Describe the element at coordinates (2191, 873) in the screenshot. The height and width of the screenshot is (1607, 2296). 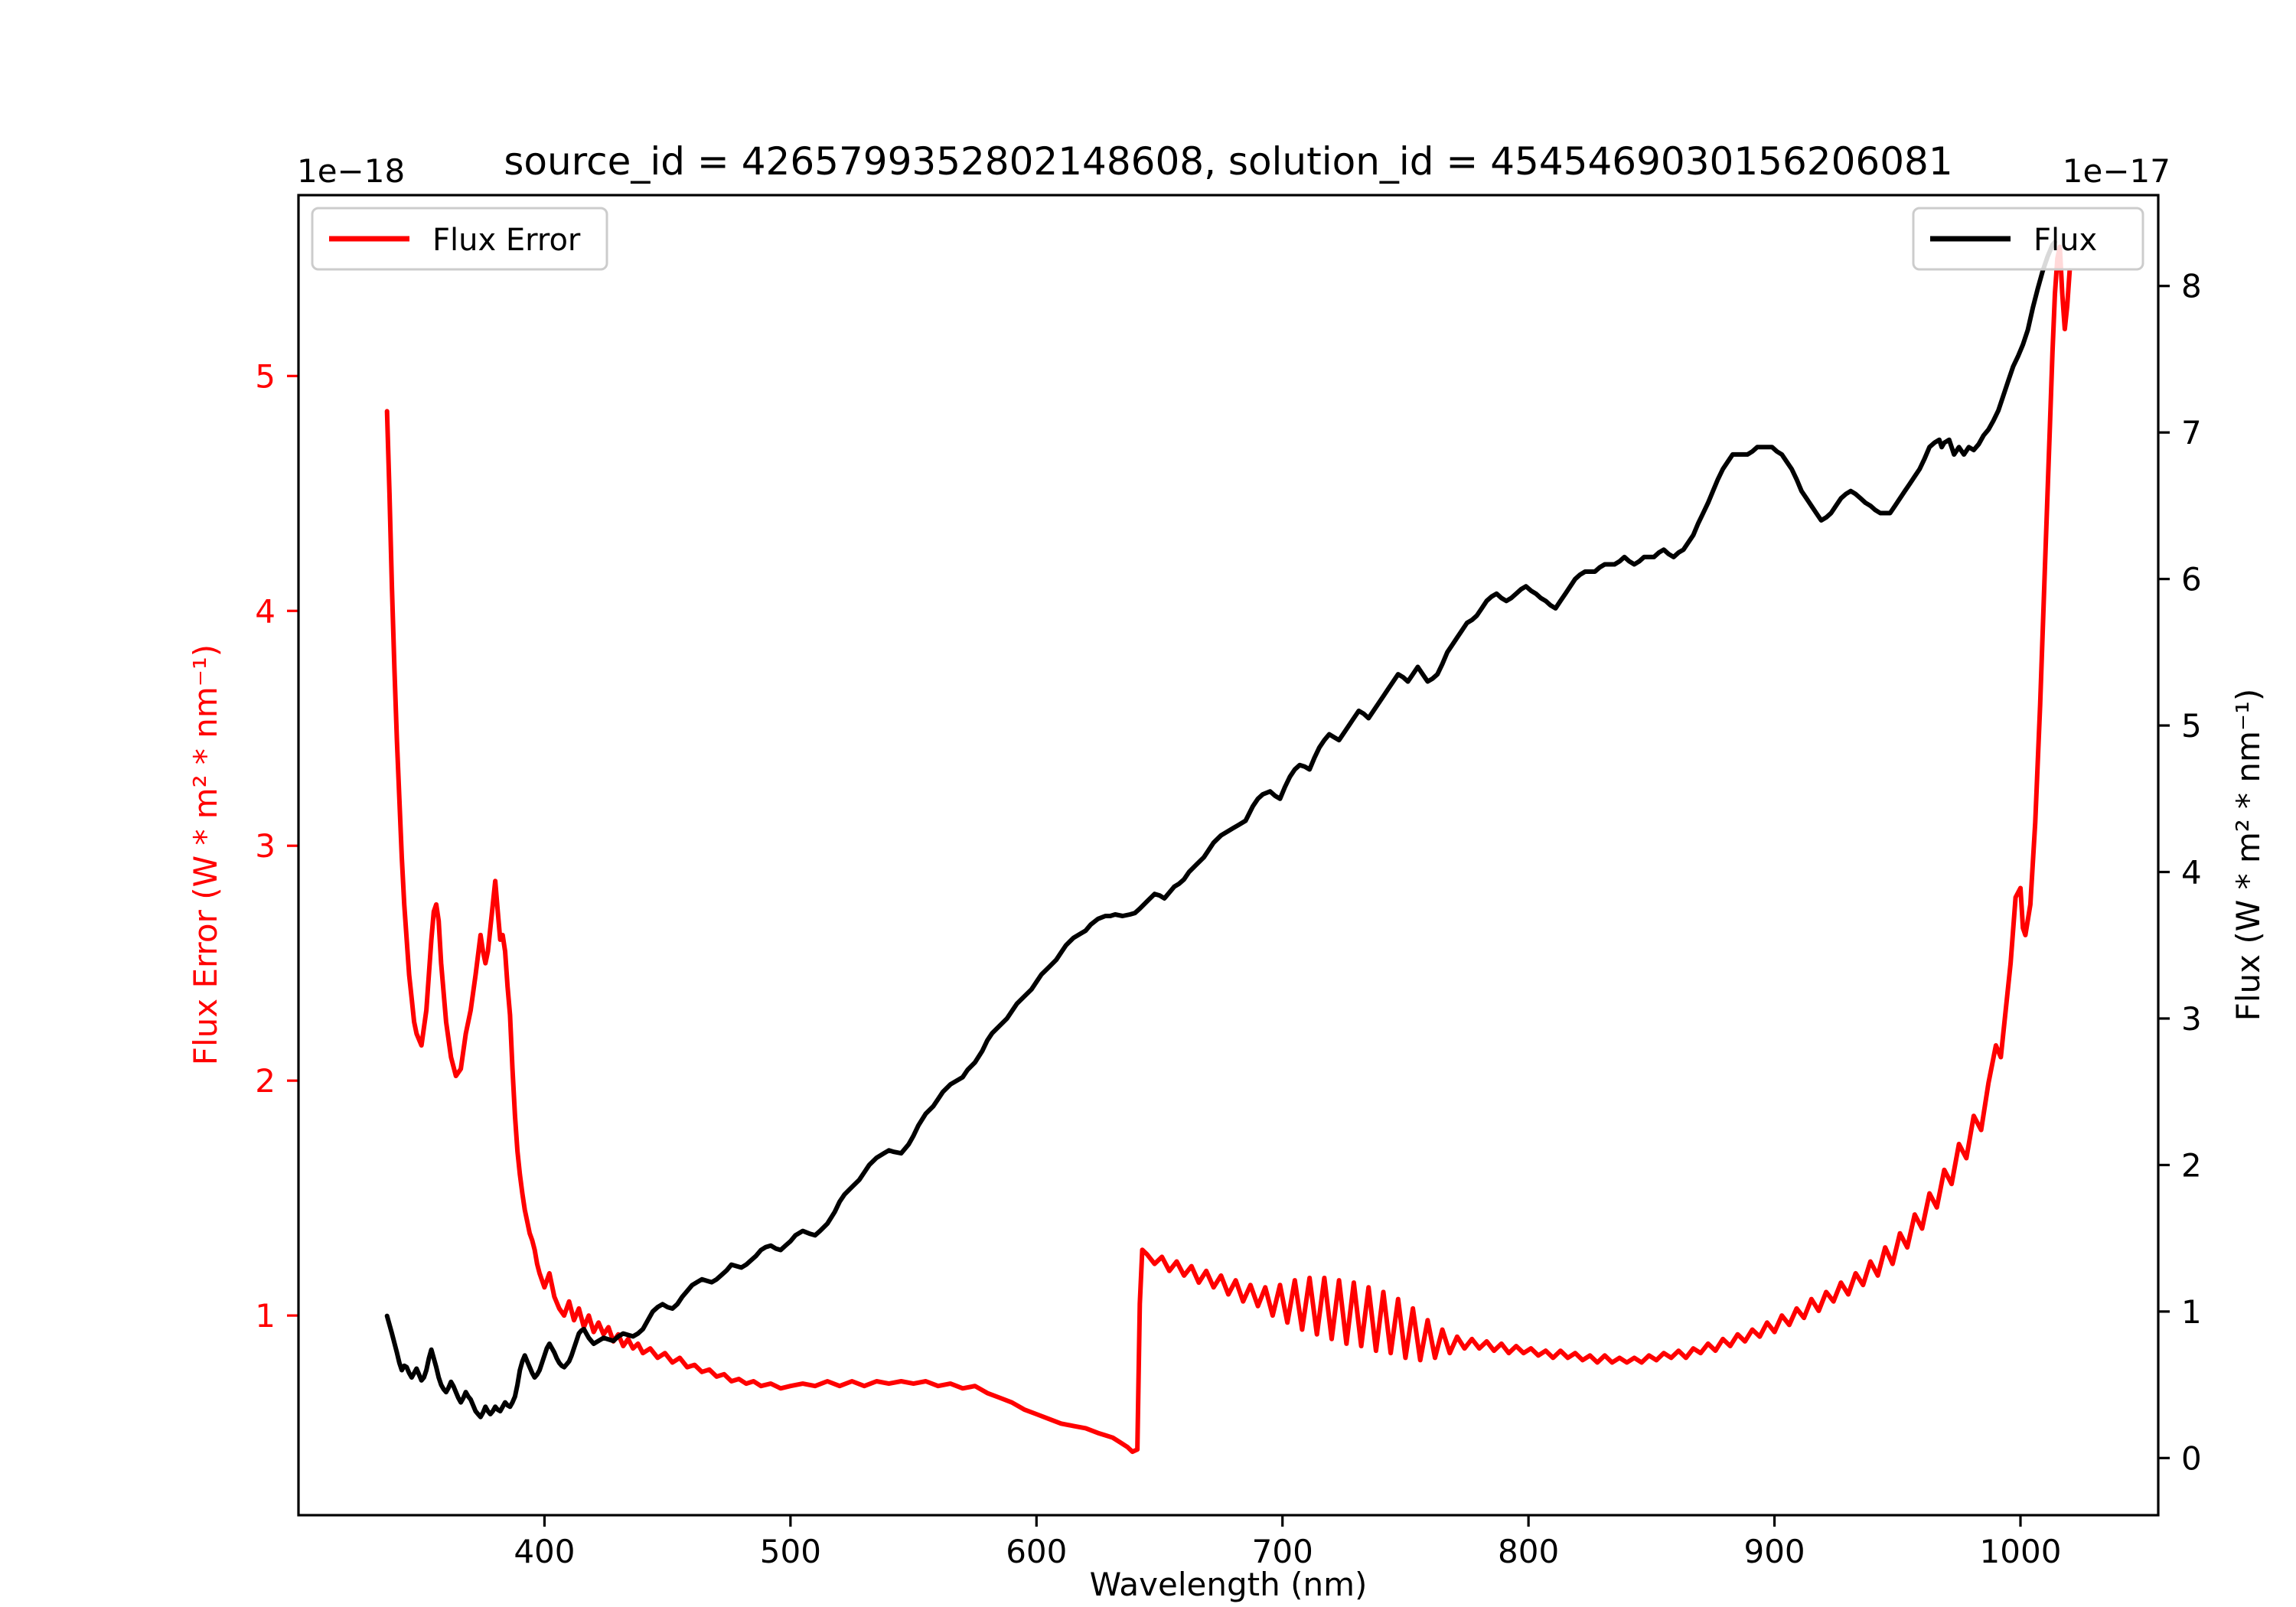
I see `right-y-tick-label: 4` at that location.